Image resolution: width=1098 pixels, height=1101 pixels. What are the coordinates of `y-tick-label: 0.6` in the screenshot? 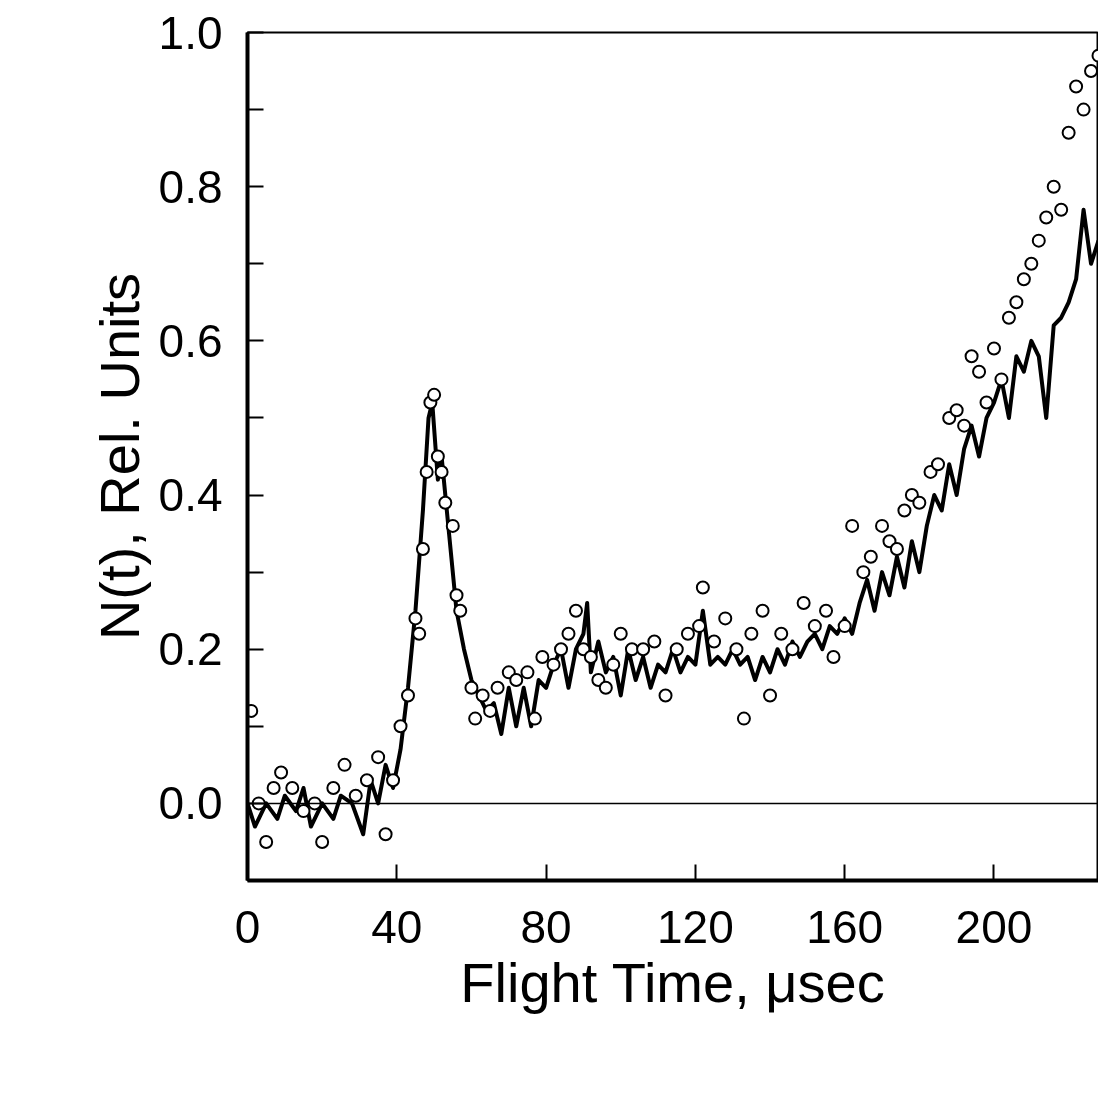 It's located at (190, 340).